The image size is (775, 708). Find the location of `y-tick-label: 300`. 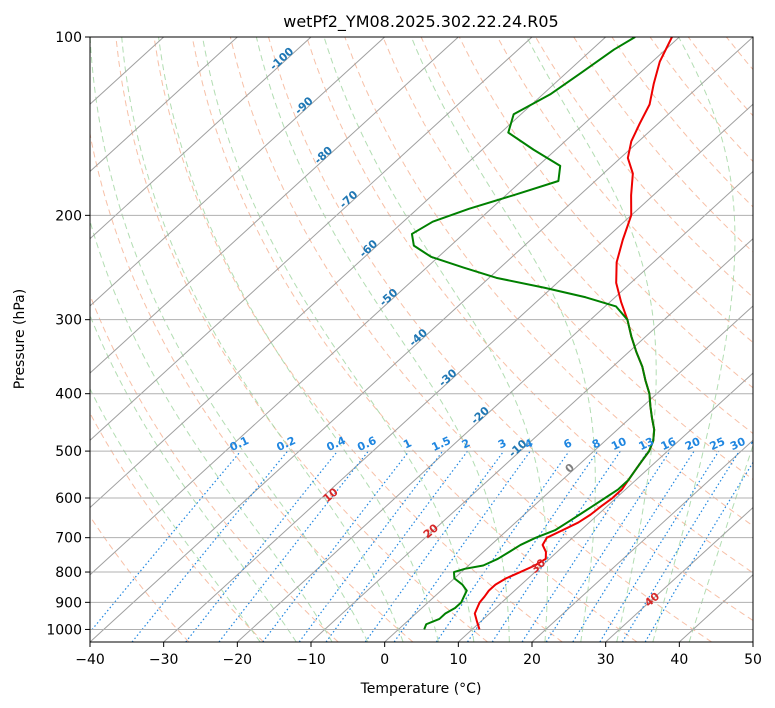

y-tick-label: 300 is located at coordinates (68, 321).